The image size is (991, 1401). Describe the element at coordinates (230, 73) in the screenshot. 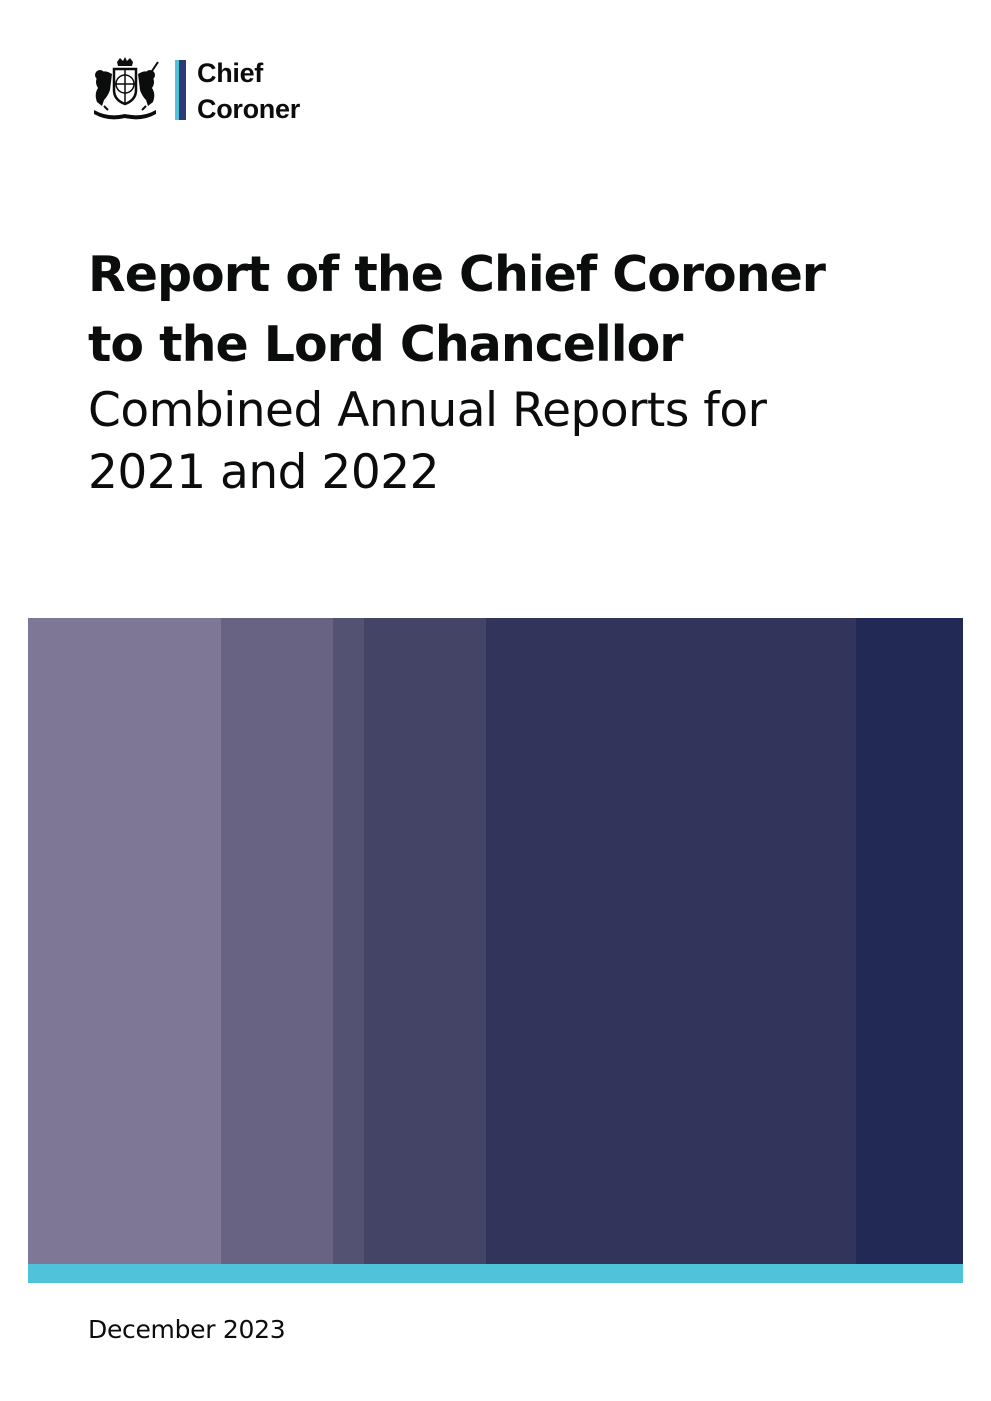

I see `logo-line-1: Chief` at that location.